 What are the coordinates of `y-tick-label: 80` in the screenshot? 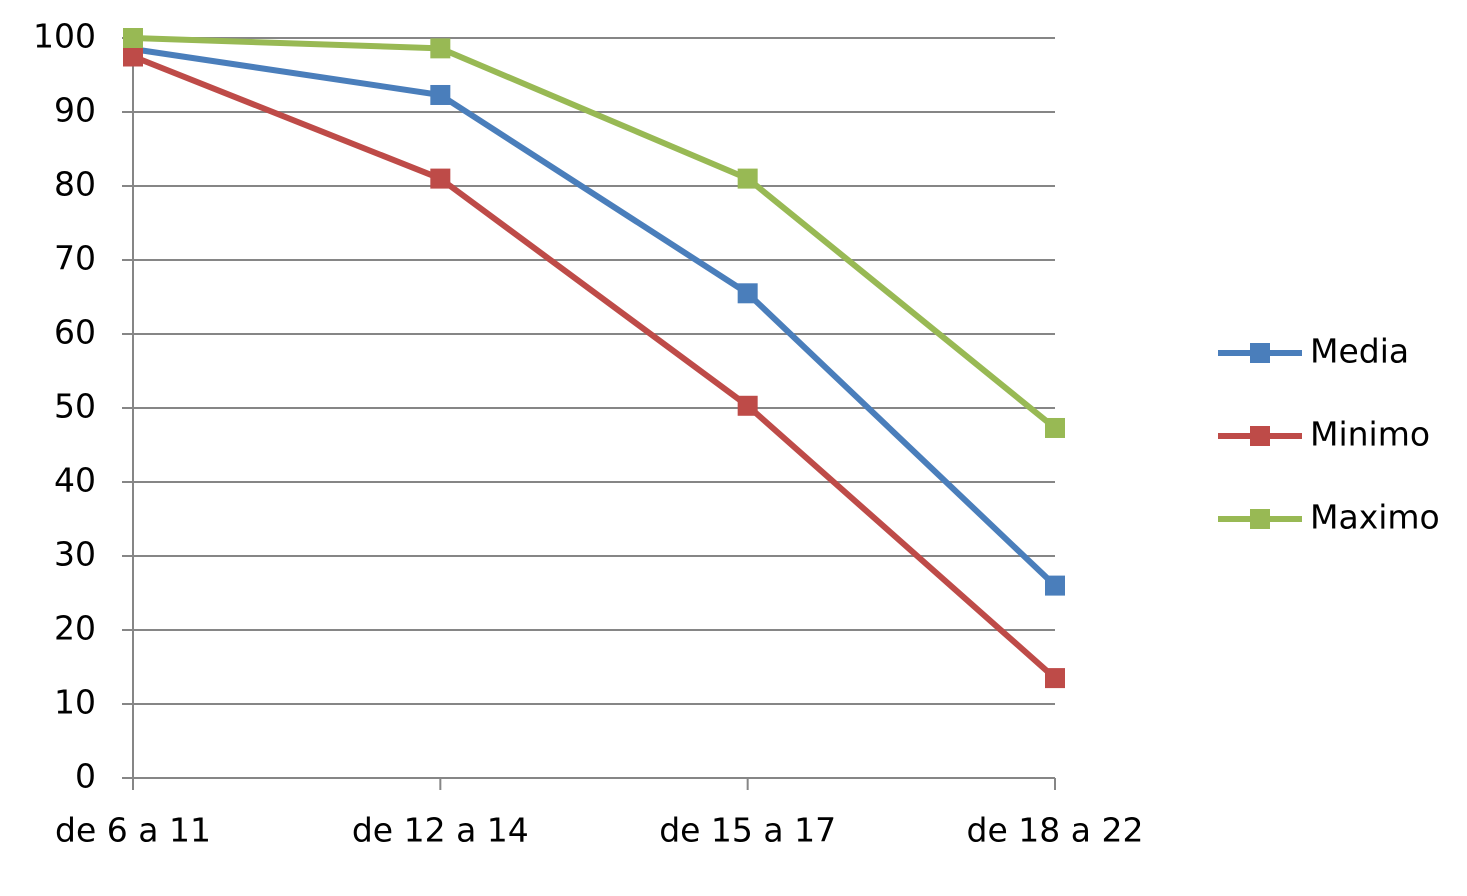 It's located at (75, 184).